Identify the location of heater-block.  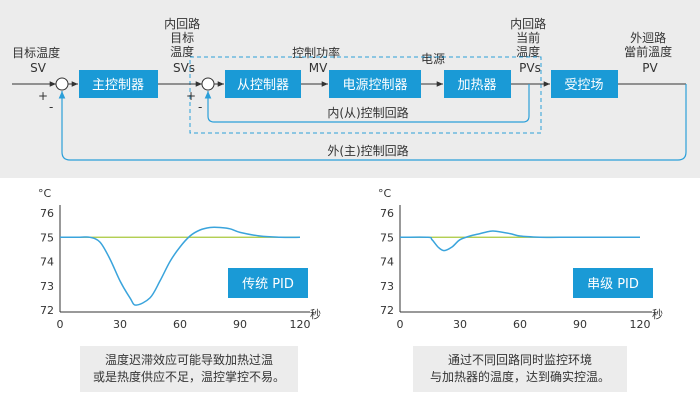
(477, 84).